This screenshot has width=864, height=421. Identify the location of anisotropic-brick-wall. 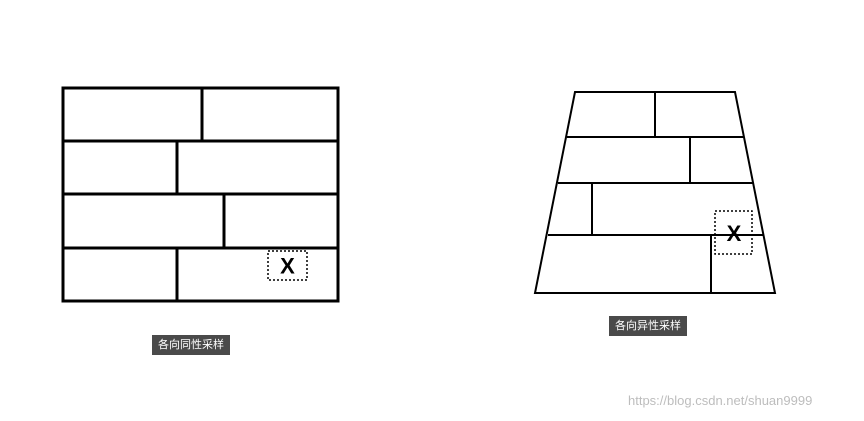
(655, 192).